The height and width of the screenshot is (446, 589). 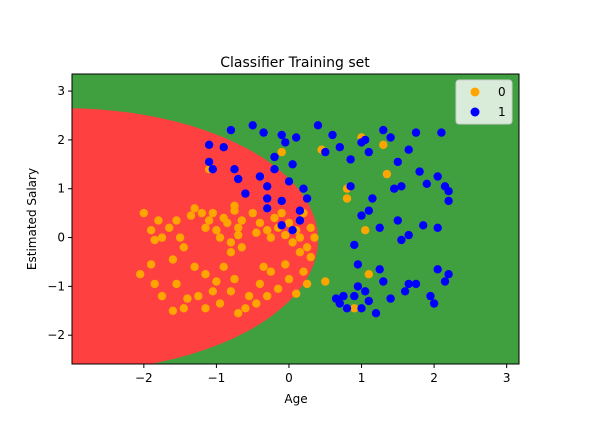 What do you see at coordinates (362, 378) in the screenshot?
I see `x-tick-label: 1` at bounding box center [362, 378].